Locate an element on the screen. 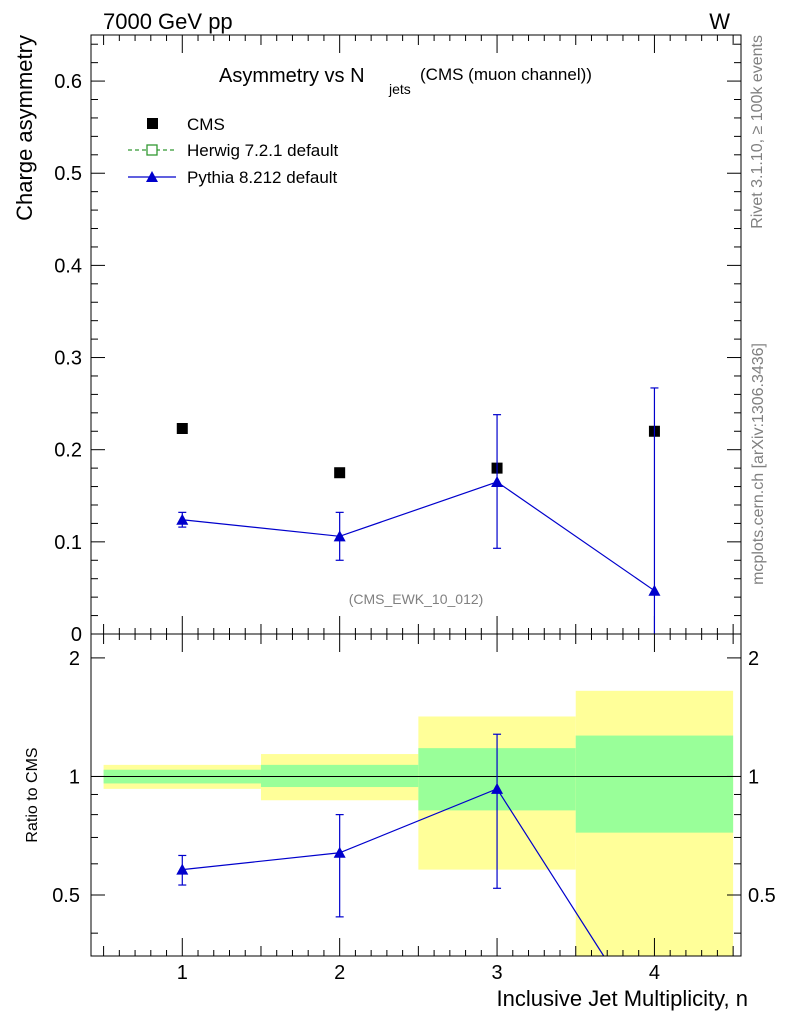 The width and height of the screenshot is (786, 1024). pythia-line is located at coordinates (418, 536).